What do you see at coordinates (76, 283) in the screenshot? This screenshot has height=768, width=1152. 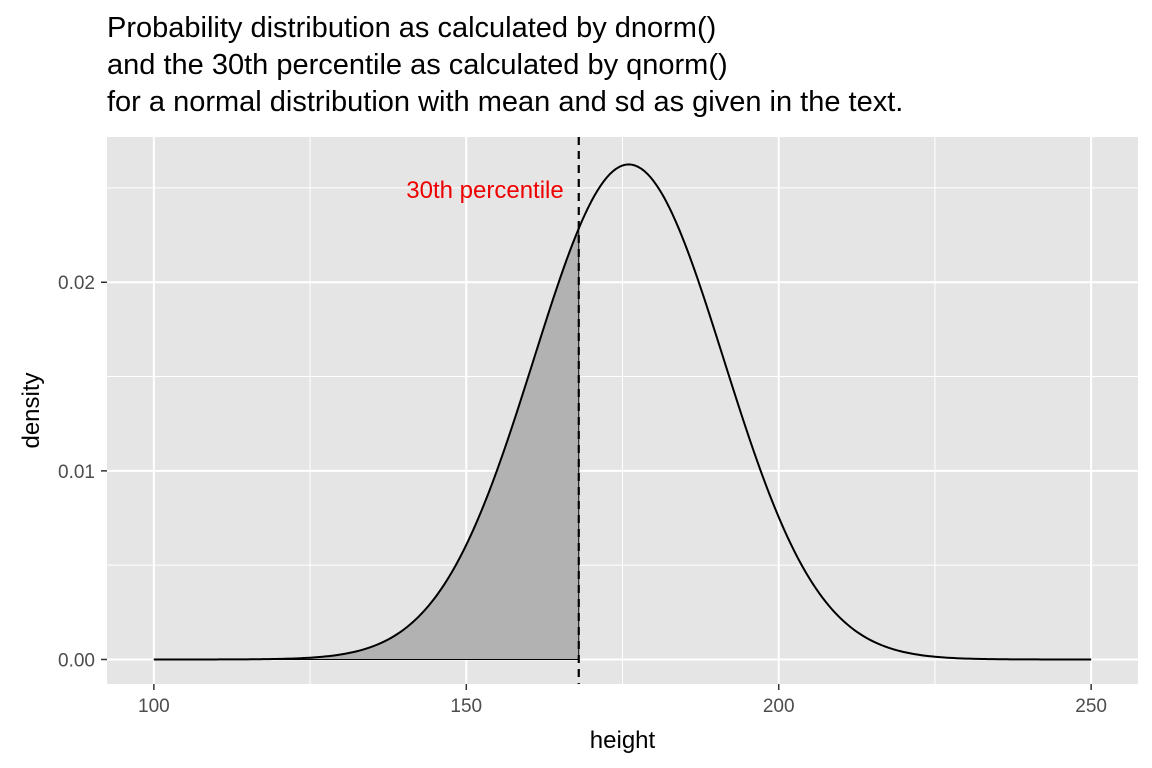 I see `y-tick-label: 0.02` at bounding box center [76, 283].